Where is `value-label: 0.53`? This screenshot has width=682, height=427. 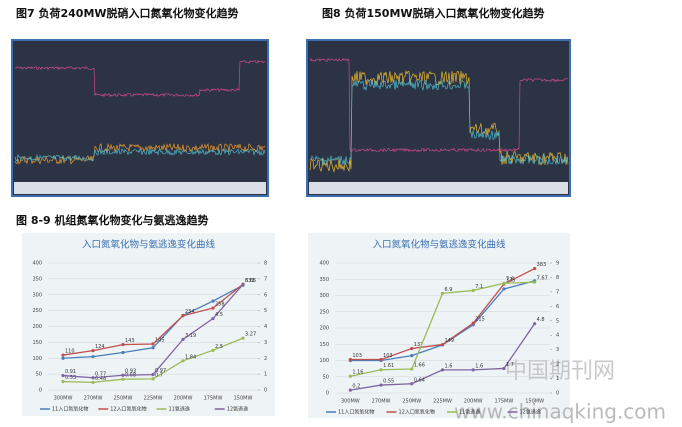 value-label: 0.53 is located at coordinates (70, 378).